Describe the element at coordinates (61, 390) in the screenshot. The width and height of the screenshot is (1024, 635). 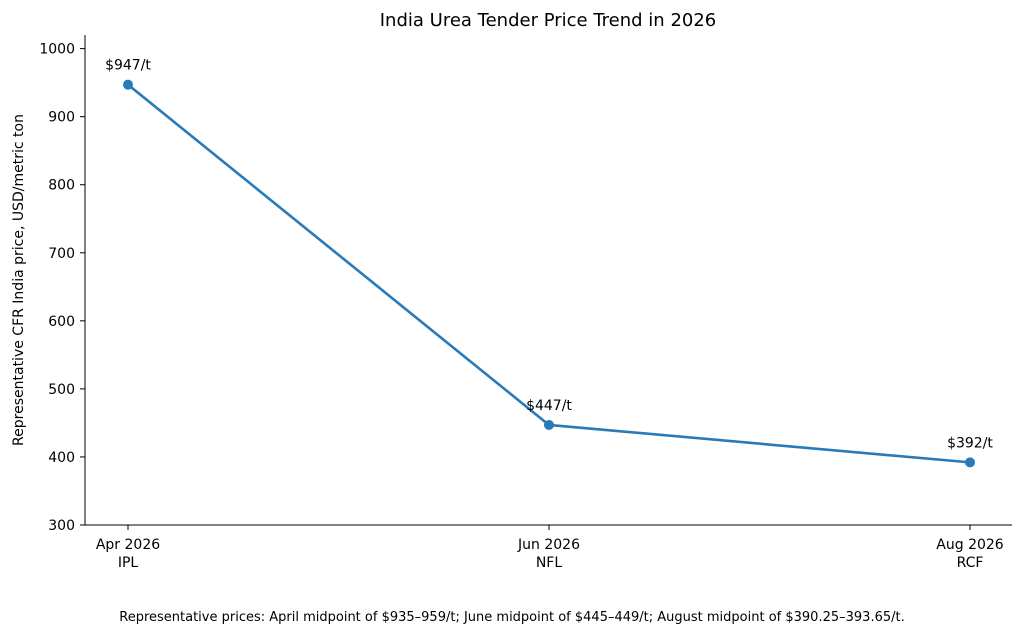
I see `y-tick-label: 500` at that location.